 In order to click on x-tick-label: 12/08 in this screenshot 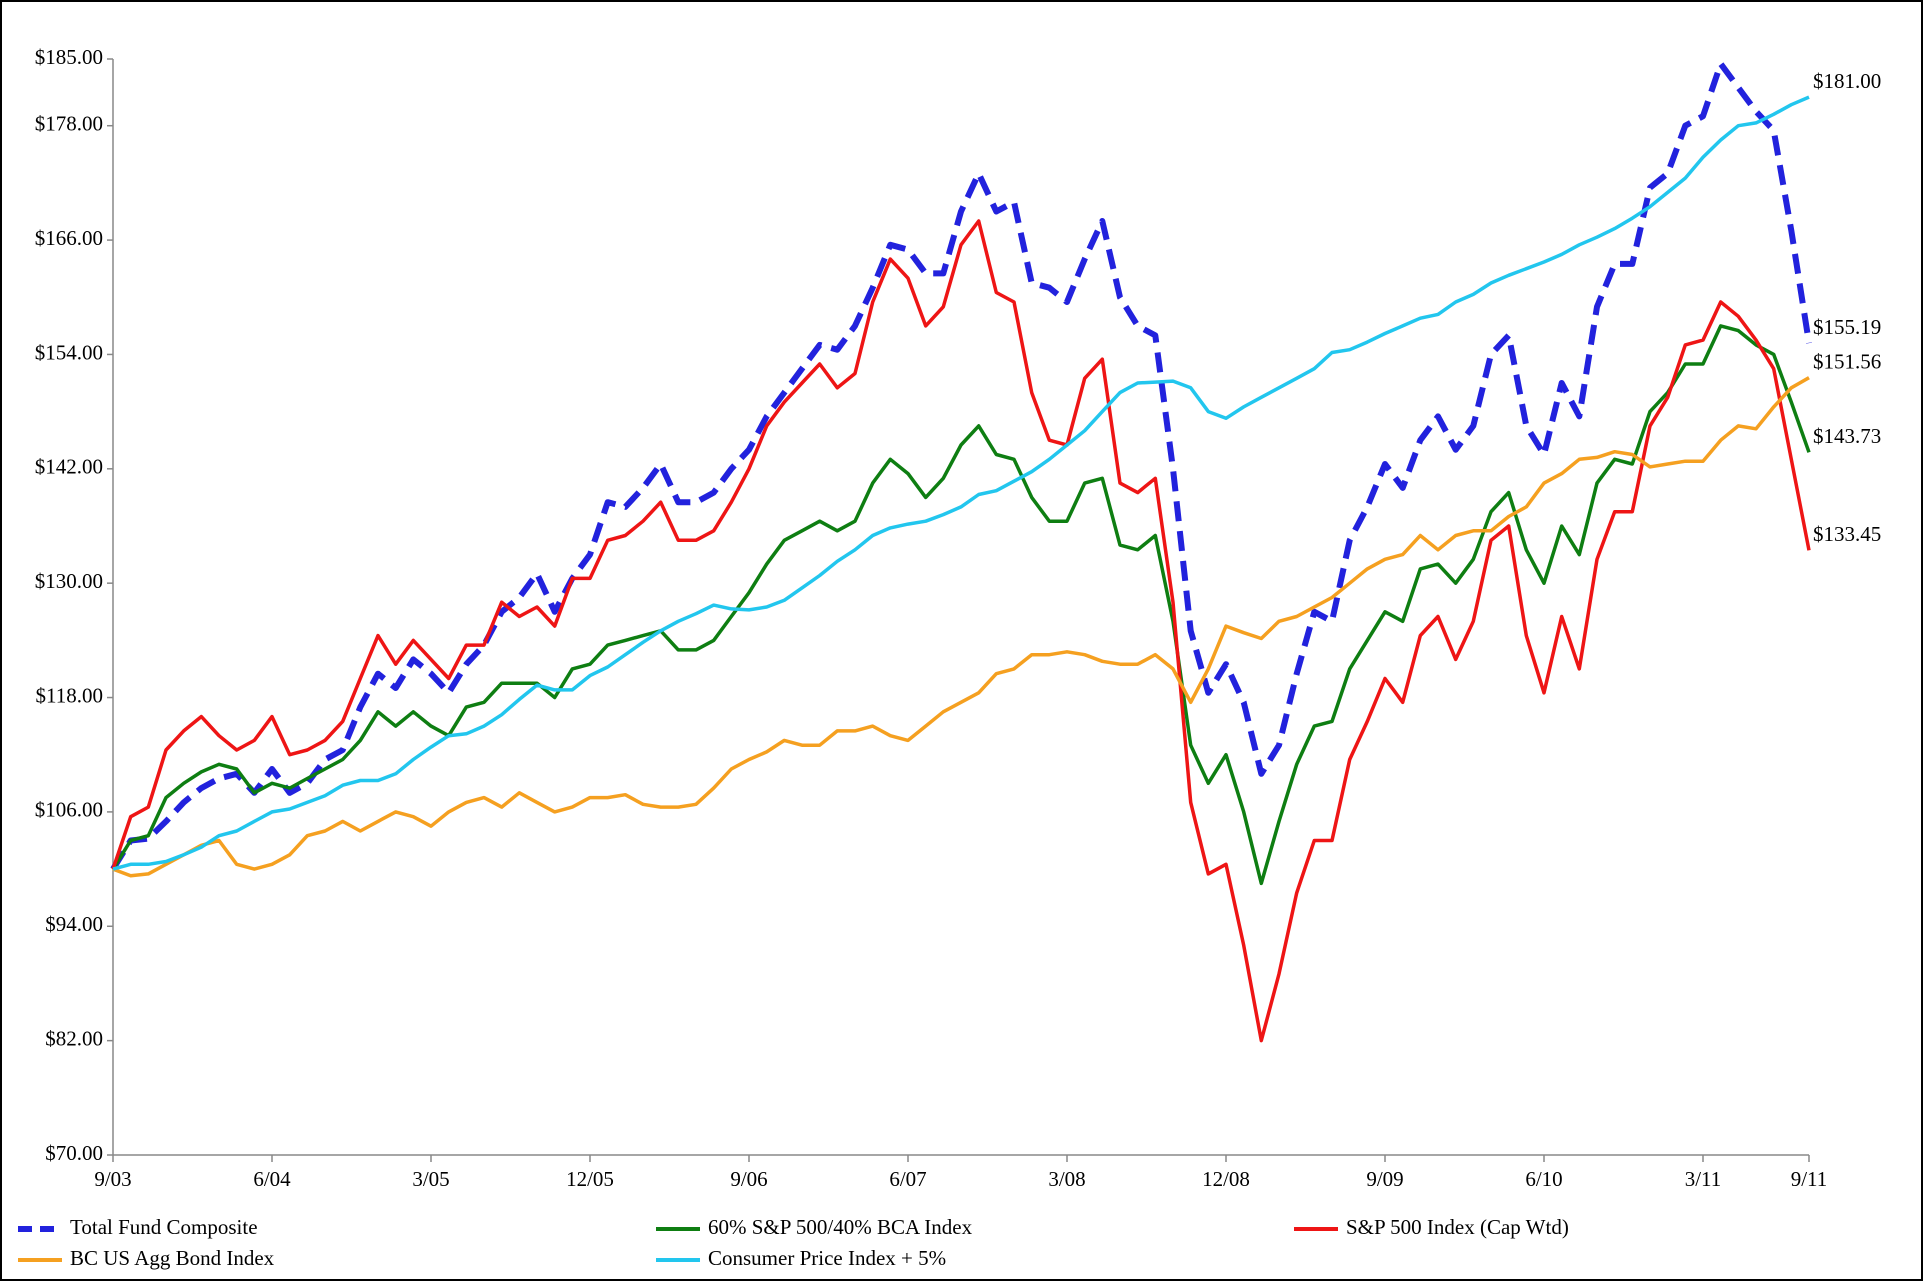, I will do `click(1226, 1179)`.